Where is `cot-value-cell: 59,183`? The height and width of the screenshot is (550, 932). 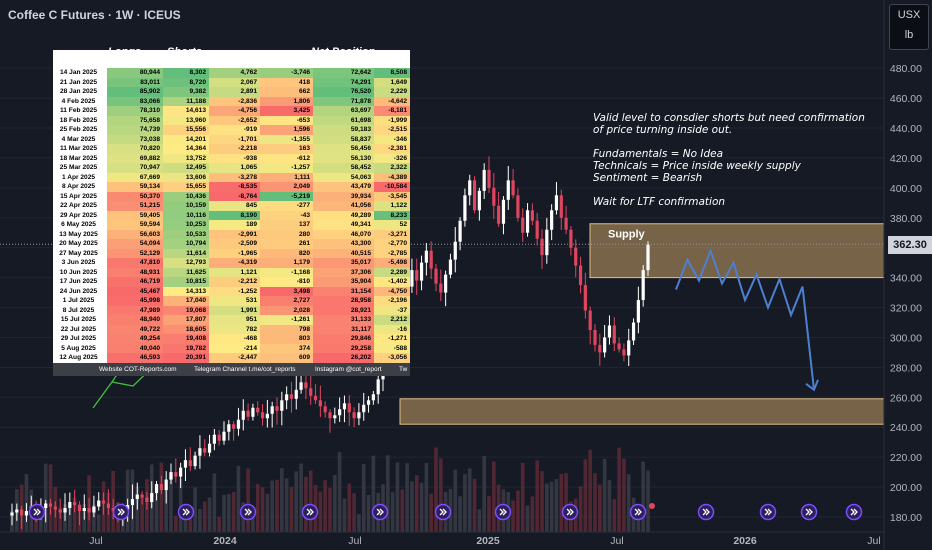
cot-value-cell: 59,183 is located at coordinates (343, 130).